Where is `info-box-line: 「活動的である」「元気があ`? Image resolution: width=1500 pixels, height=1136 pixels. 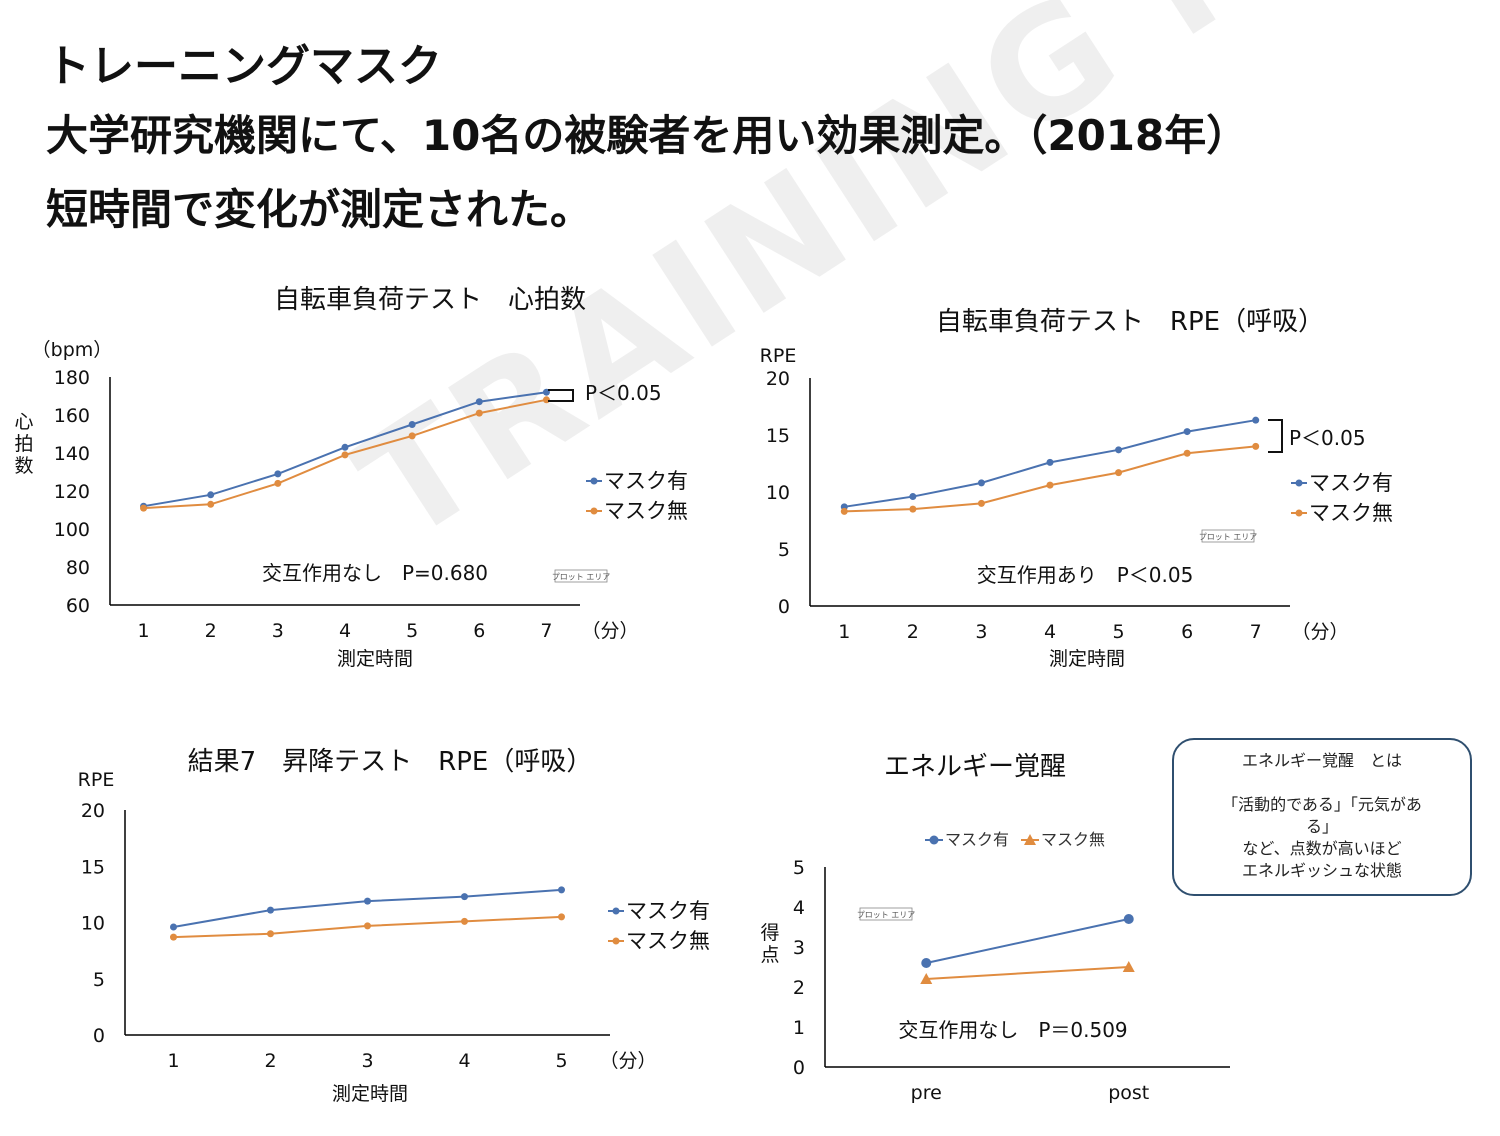 info-box-line: 「活動的である」「元気があ is located at coordinates (1322, 804).